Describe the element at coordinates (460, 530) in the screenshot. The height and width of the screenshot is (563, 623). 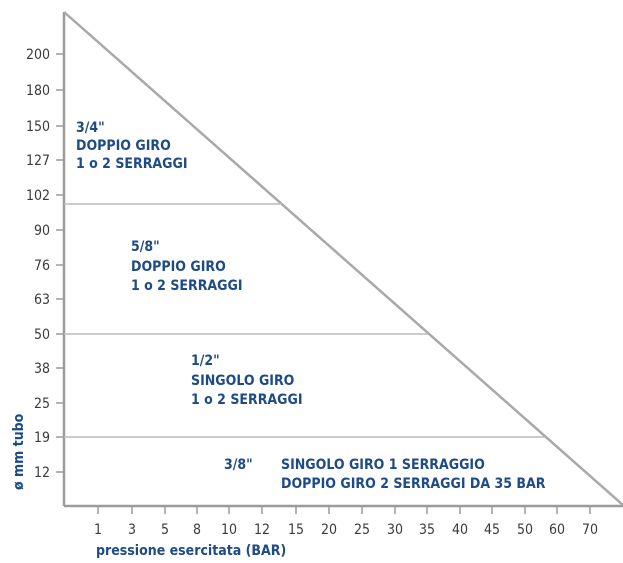
I see `x-tick-label: 40` at that location.